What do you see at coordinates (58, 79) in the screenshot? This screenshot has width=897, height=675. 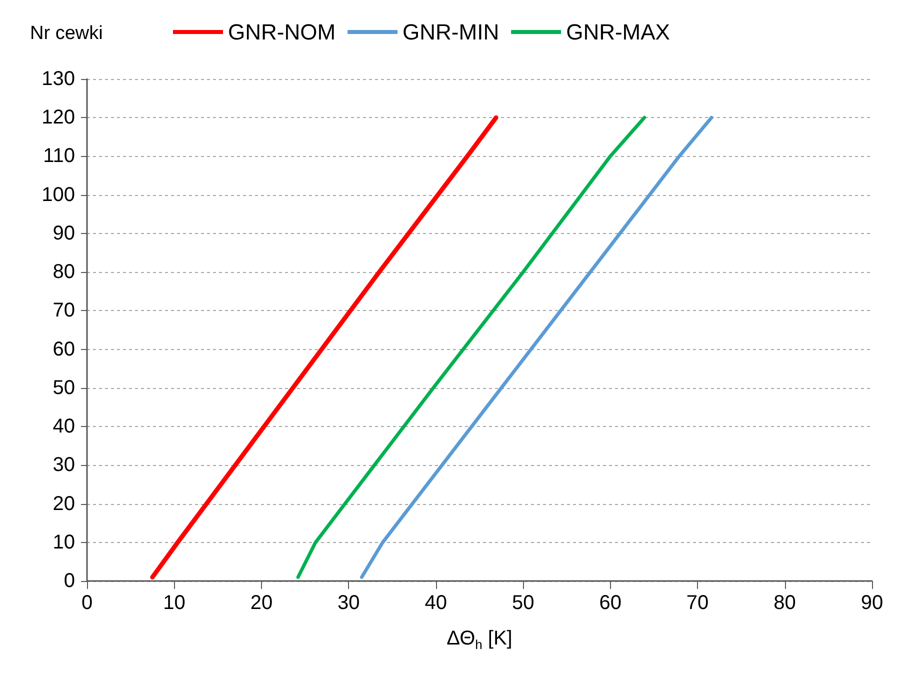 I see `y-tick-label: 130` at bounding box center [58, 79].